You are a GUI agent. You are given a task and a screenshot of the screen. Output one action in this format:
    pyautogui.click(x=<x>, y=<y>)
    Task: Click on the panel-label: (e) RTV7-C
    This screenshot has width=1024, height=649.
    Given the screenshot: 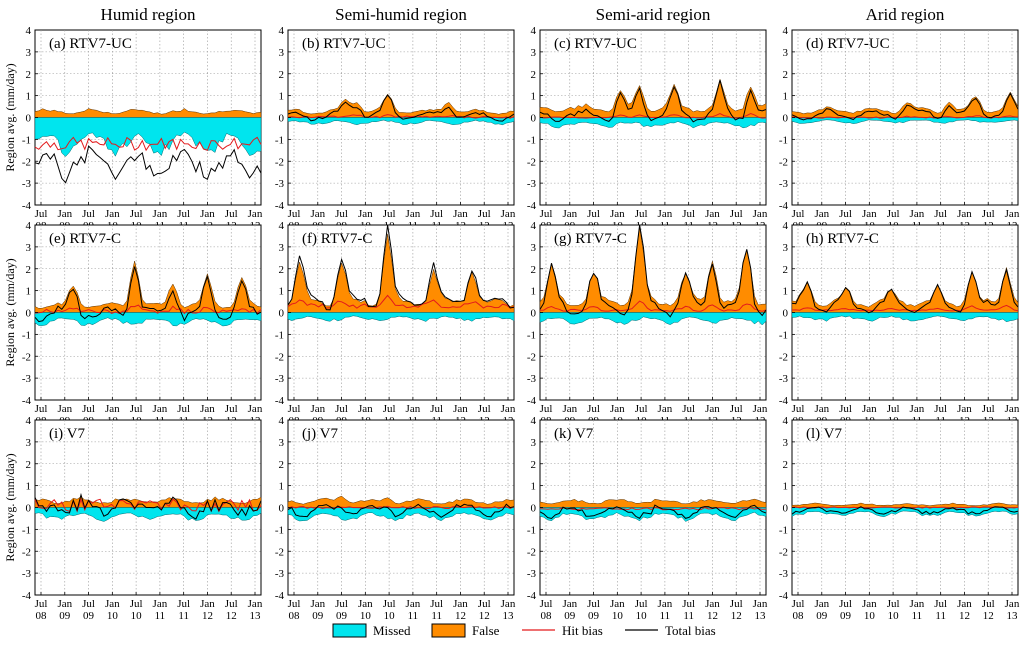 What is the action you would take?
    pyautogui.click(x=85, y=239)
    